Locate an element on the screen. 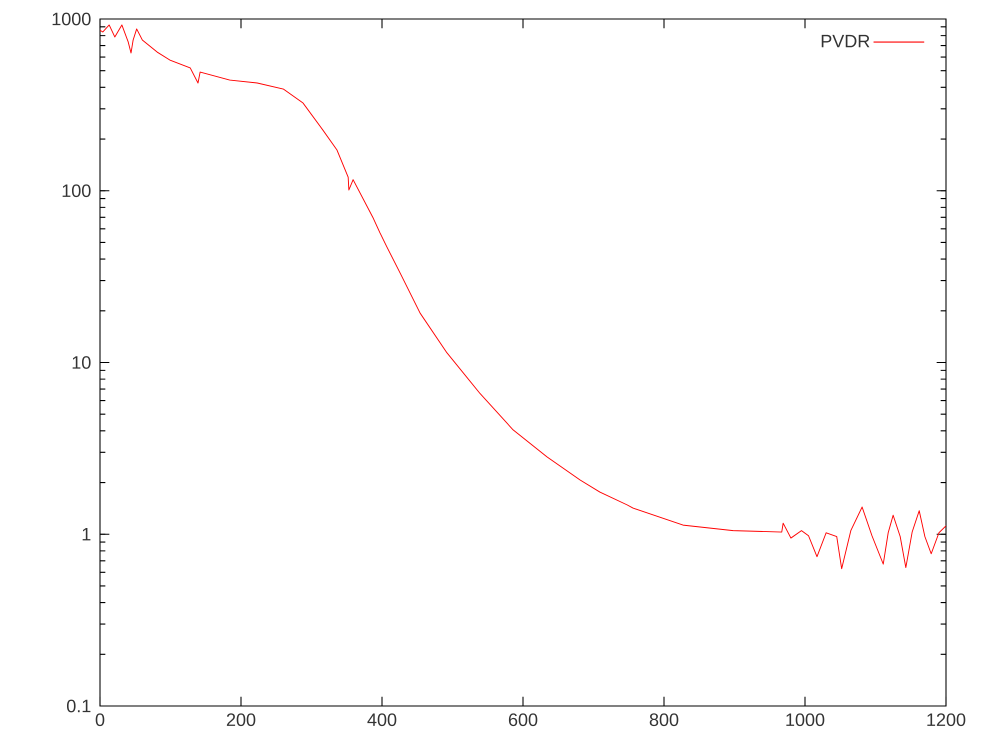 The width and height of the screenshot is (986, 752). legend-label: PVDR is located at coordinates (846, 41).